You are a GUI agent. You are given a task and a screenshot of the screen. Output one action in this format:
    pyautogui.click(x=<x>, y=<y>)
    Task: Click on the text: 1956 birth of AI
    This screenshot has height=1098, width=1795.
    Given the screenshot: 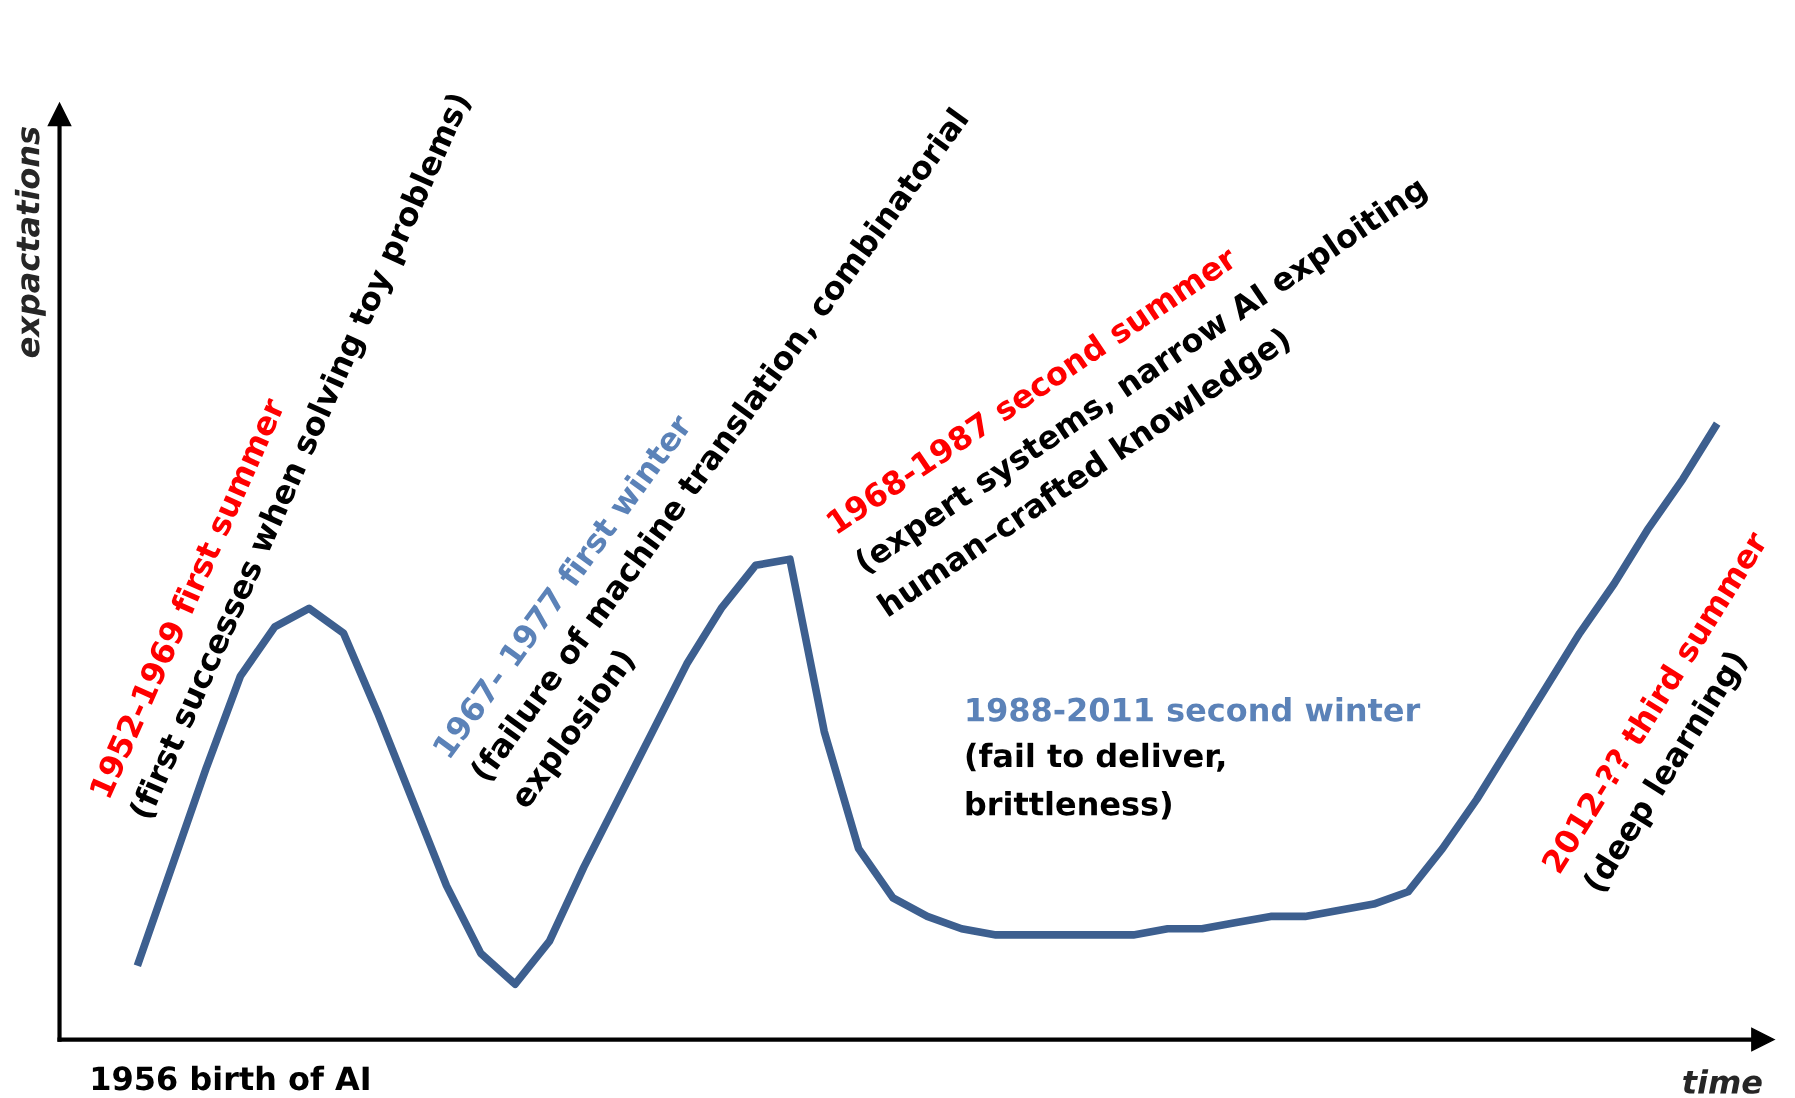 What is the action you would take?
    pyautogui.click(x=230, y=1078)
    